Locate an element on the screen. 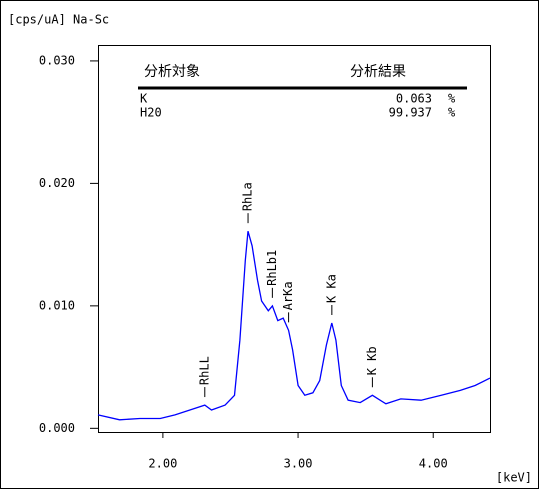 Image resolution: width=539 pixels, height=493 pixels. peak-label: ArKa is located at coordinates (288, 295).